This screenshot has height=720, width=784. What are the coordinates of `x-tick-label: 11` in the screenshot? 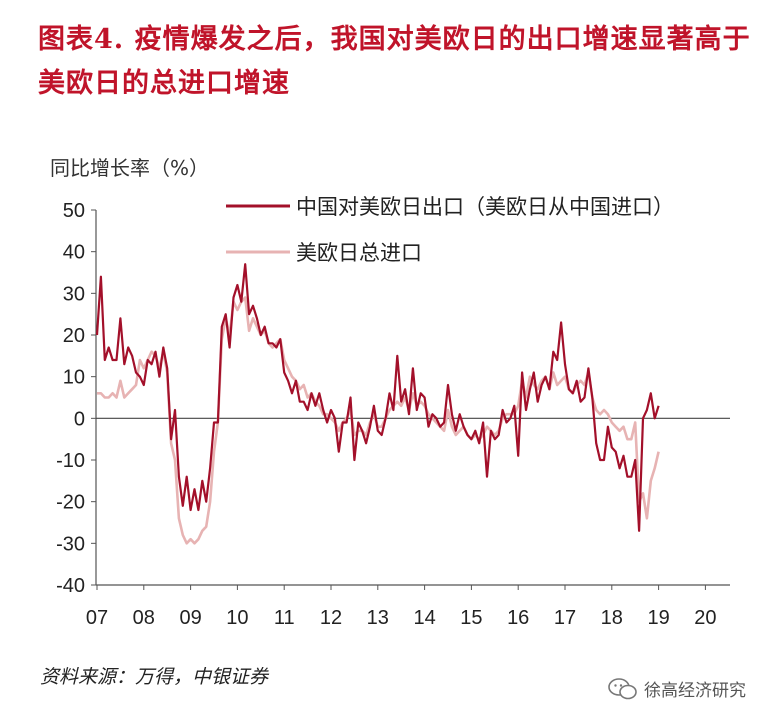 It's located at (284, 618).